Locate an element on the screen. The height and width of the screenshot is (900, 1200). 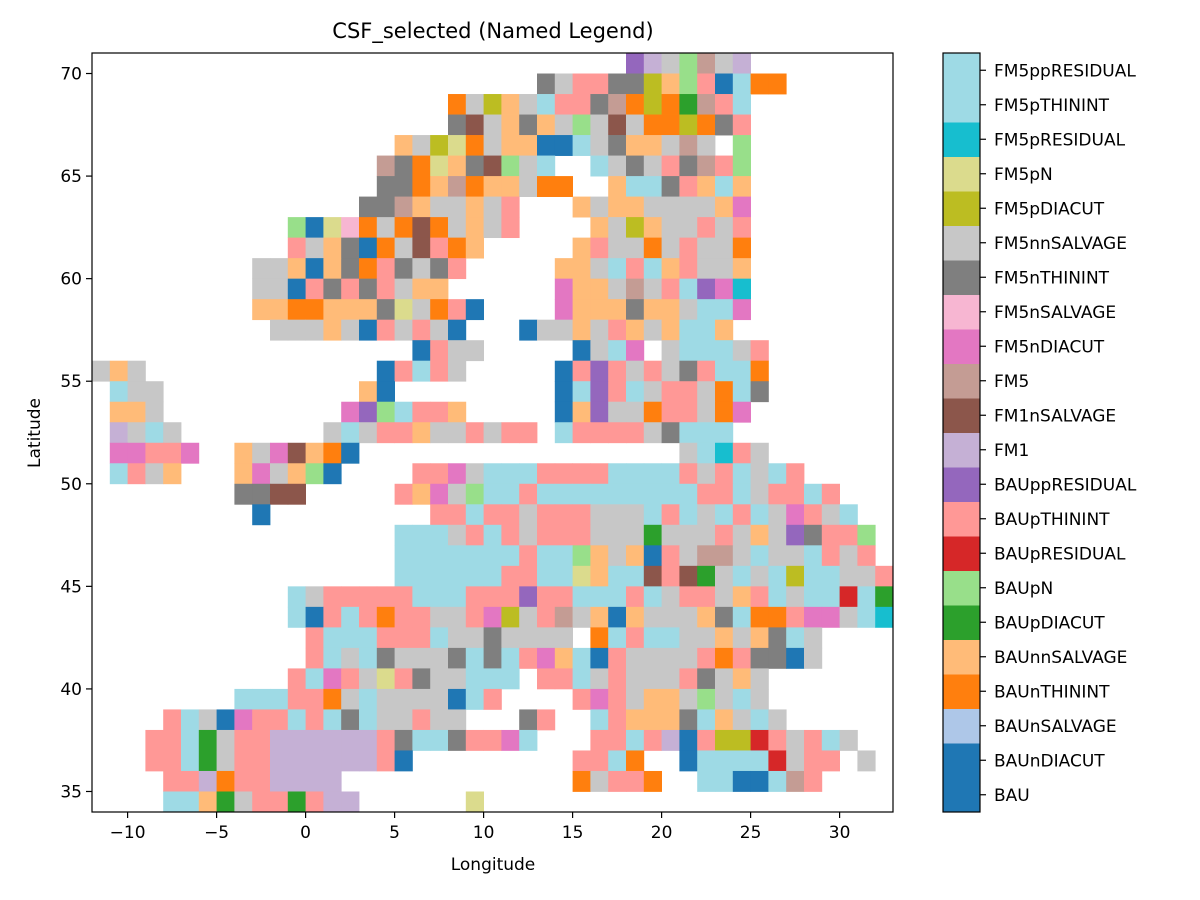
x-tick-label: −5 is located at coordinates (216, 833).